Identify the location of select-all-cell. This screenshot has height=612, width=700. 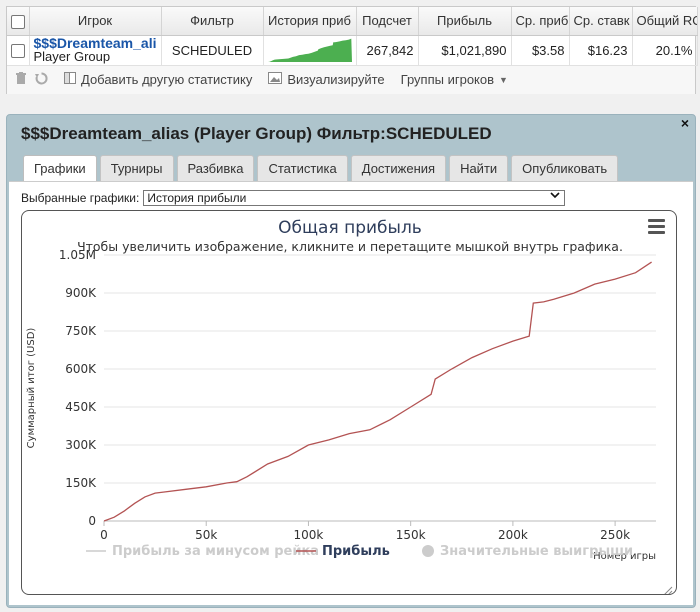
(18, 21).